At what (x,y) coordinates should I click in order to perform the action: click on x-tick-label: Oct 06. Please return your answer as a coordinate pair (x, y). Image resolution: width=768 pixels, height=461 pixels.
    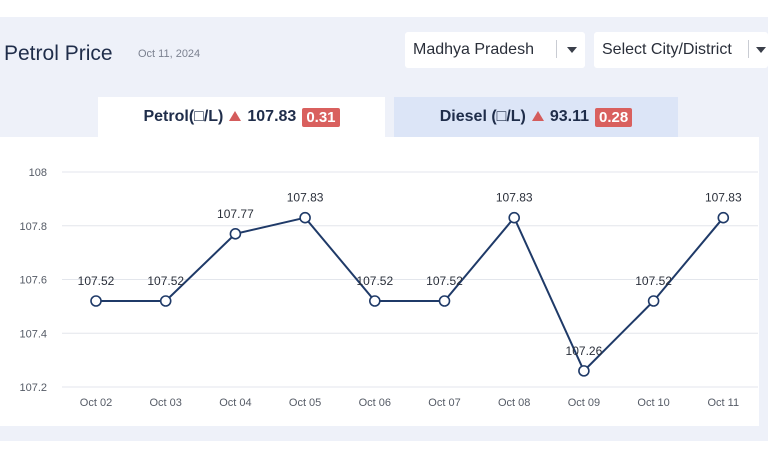
    Looking at the image, I should click on (375, 403).